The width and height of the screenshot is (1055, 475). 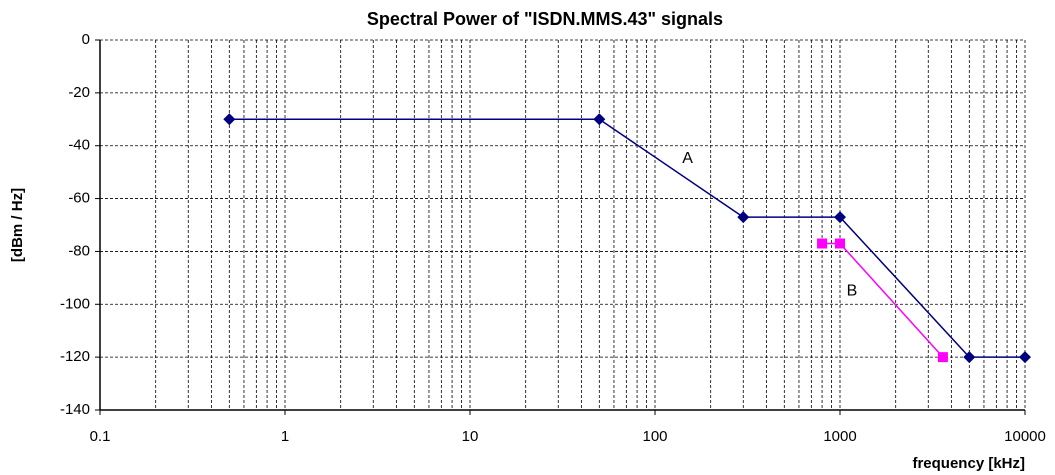 I want to click on y-tick-label: -40, so click(x=79, y=145).